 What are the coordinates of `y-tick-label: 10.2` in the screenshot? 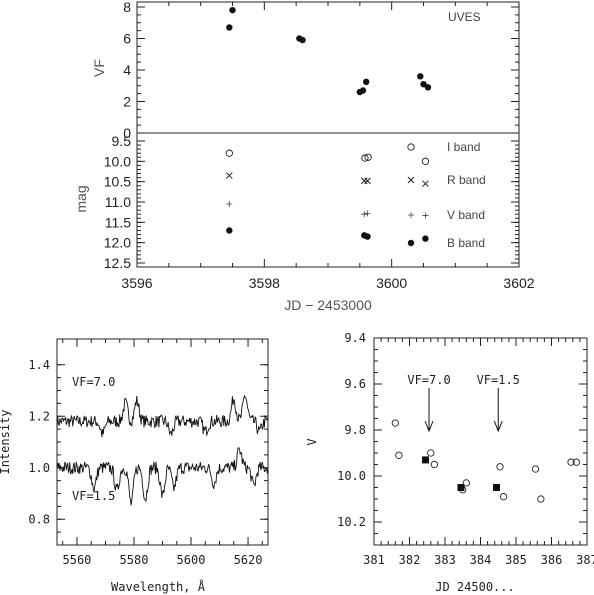 It's located at (351, 522).